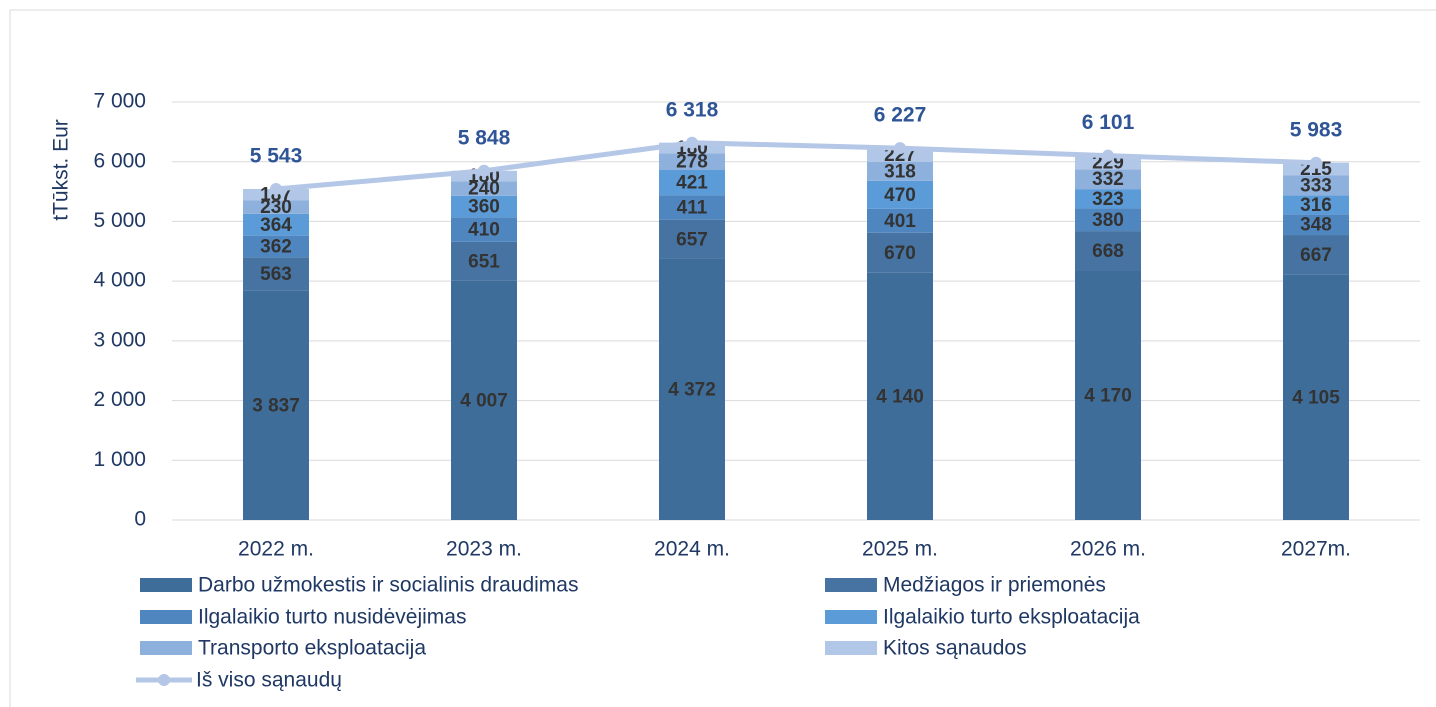 This screenshot has width=1436, height=707. I want to click on data-label: 332, so click(1108, 179).